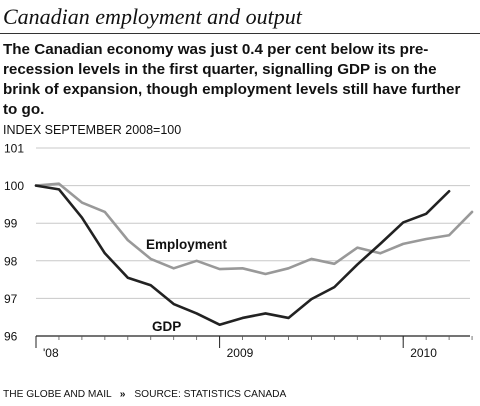 The width and height of the screenshot is (480, 406). I want to click on x-tick-label-2: 2010, so click(423, 353).